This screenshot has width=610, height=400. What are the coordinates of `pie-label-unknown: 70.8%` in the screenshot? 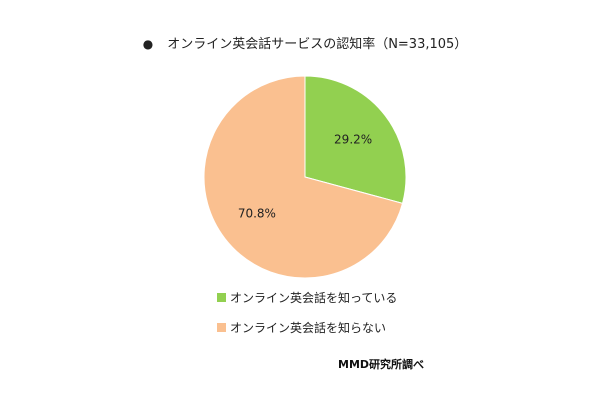 It's located at (257, 213).